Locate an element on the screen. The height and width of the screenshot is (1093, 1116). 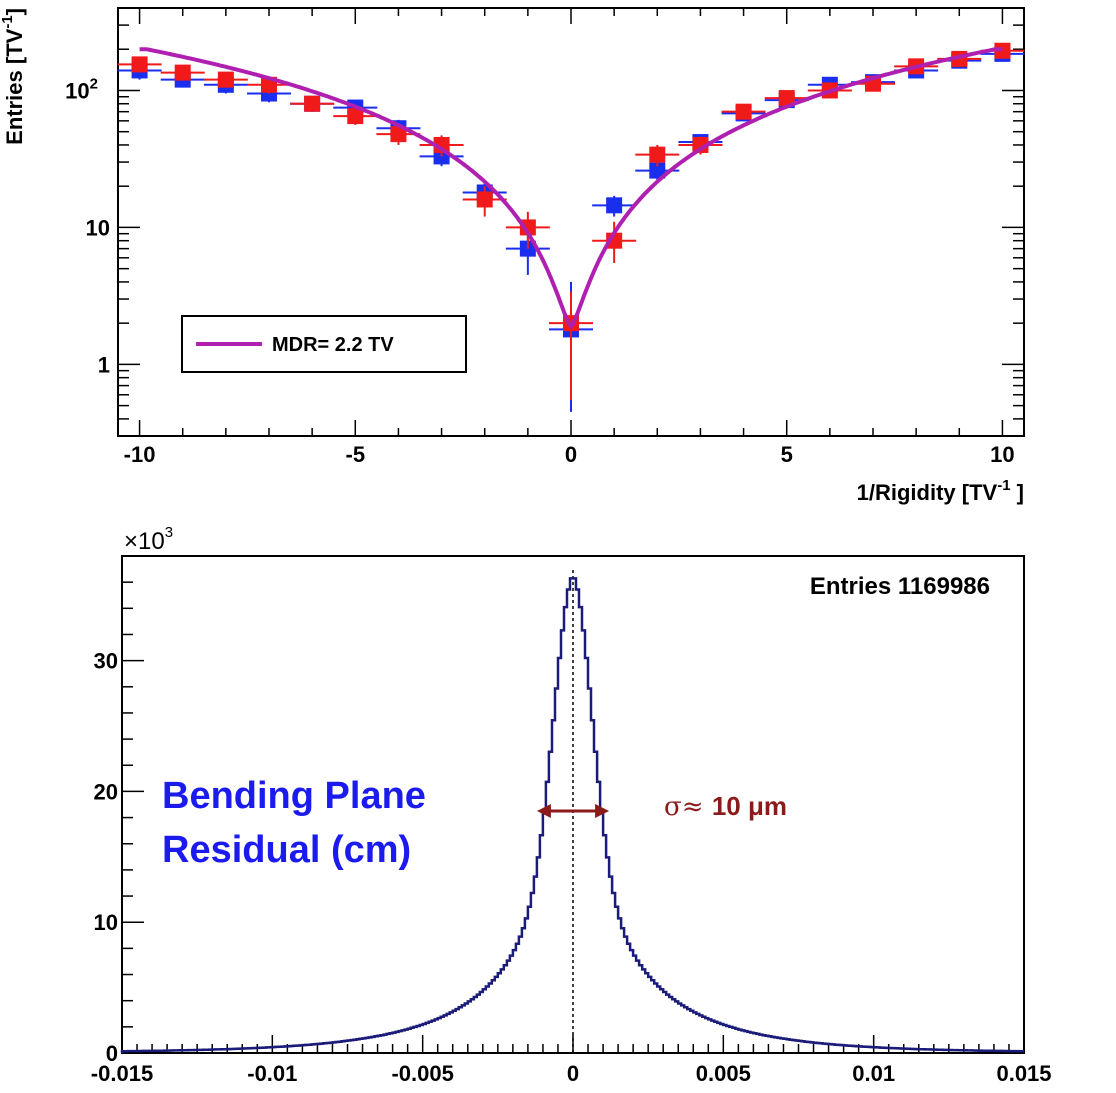
bending-plane-label: Bending Plane is located at coordinates (294, 796).